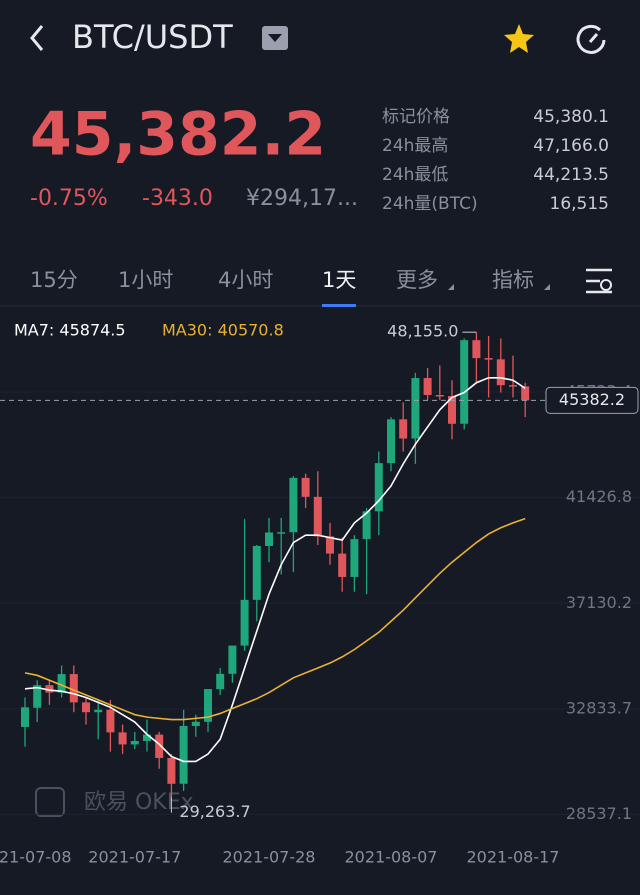 The height and width of the screenshot is (895, 640). I want to click on change-amount: -343.0, so click(177, 198).